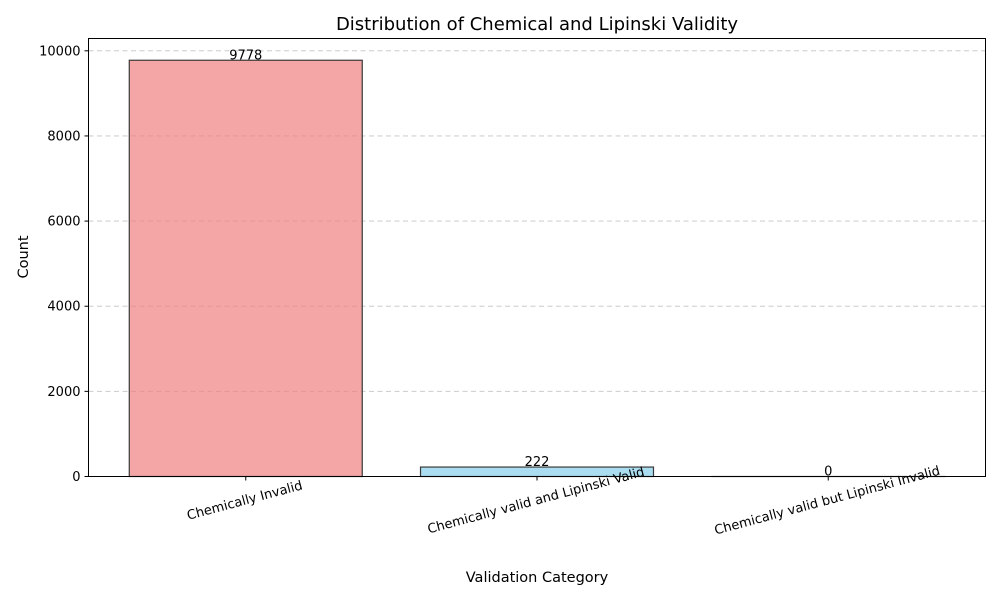  What do you see at coordinates (59, 51) in the screenshot?
I see `y-tick-label: 10000` at bounding box center [59, 51].